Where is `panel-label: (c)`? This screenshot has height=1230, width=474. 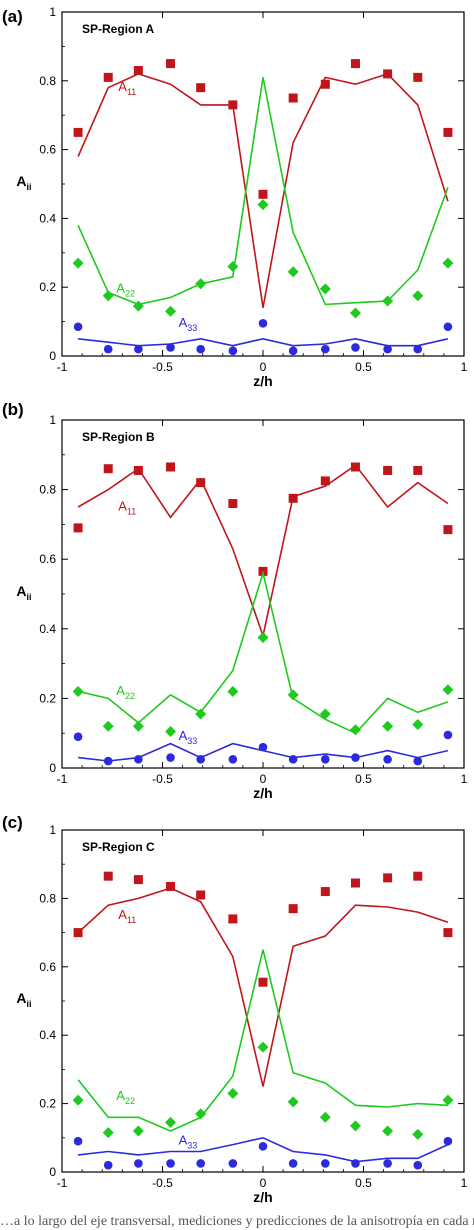 panel-label: (c) is located at coordinates (12, 822).